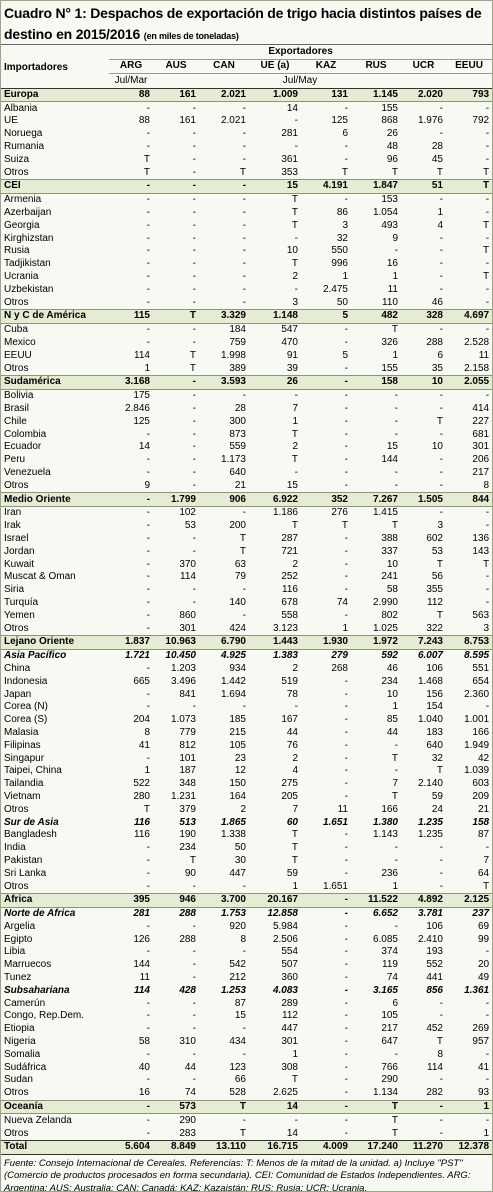 The image size is (493, 1192). Describe the element at coordinates (477, 720) in the screenshot. I see `cell: 1.001` at that location.